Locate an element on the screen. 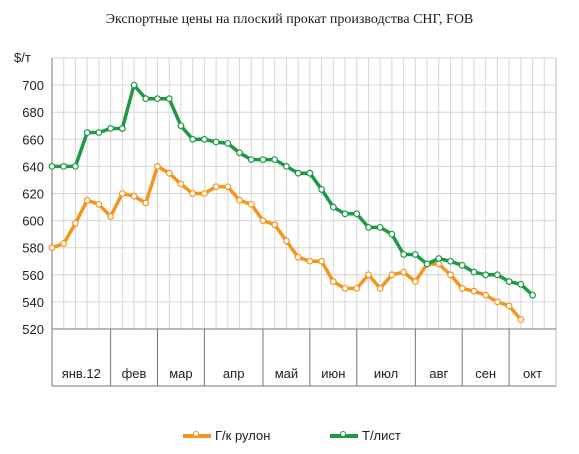  y-tick-label: 620 is located at coordinates (33, 194).